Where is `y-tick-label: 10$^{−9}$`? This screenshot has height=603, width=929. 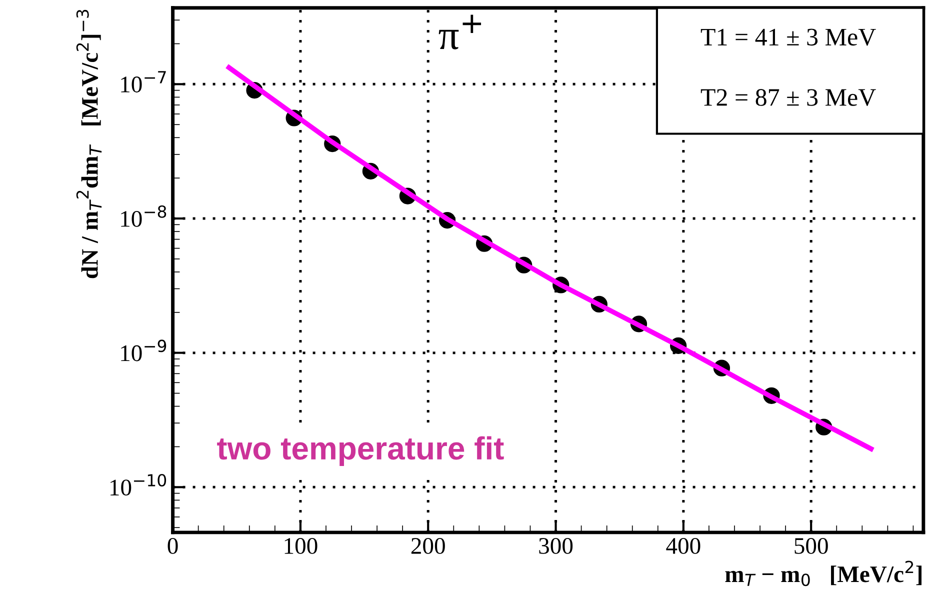 y-tick-label: 10$^{−9}$ is located at coordinates (143, 351).